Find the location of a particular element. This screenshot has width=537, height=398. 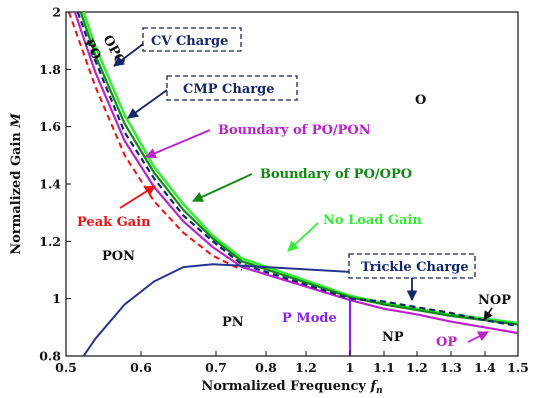

x-tick-label: 1.4 is located at coordinates (485, 367).